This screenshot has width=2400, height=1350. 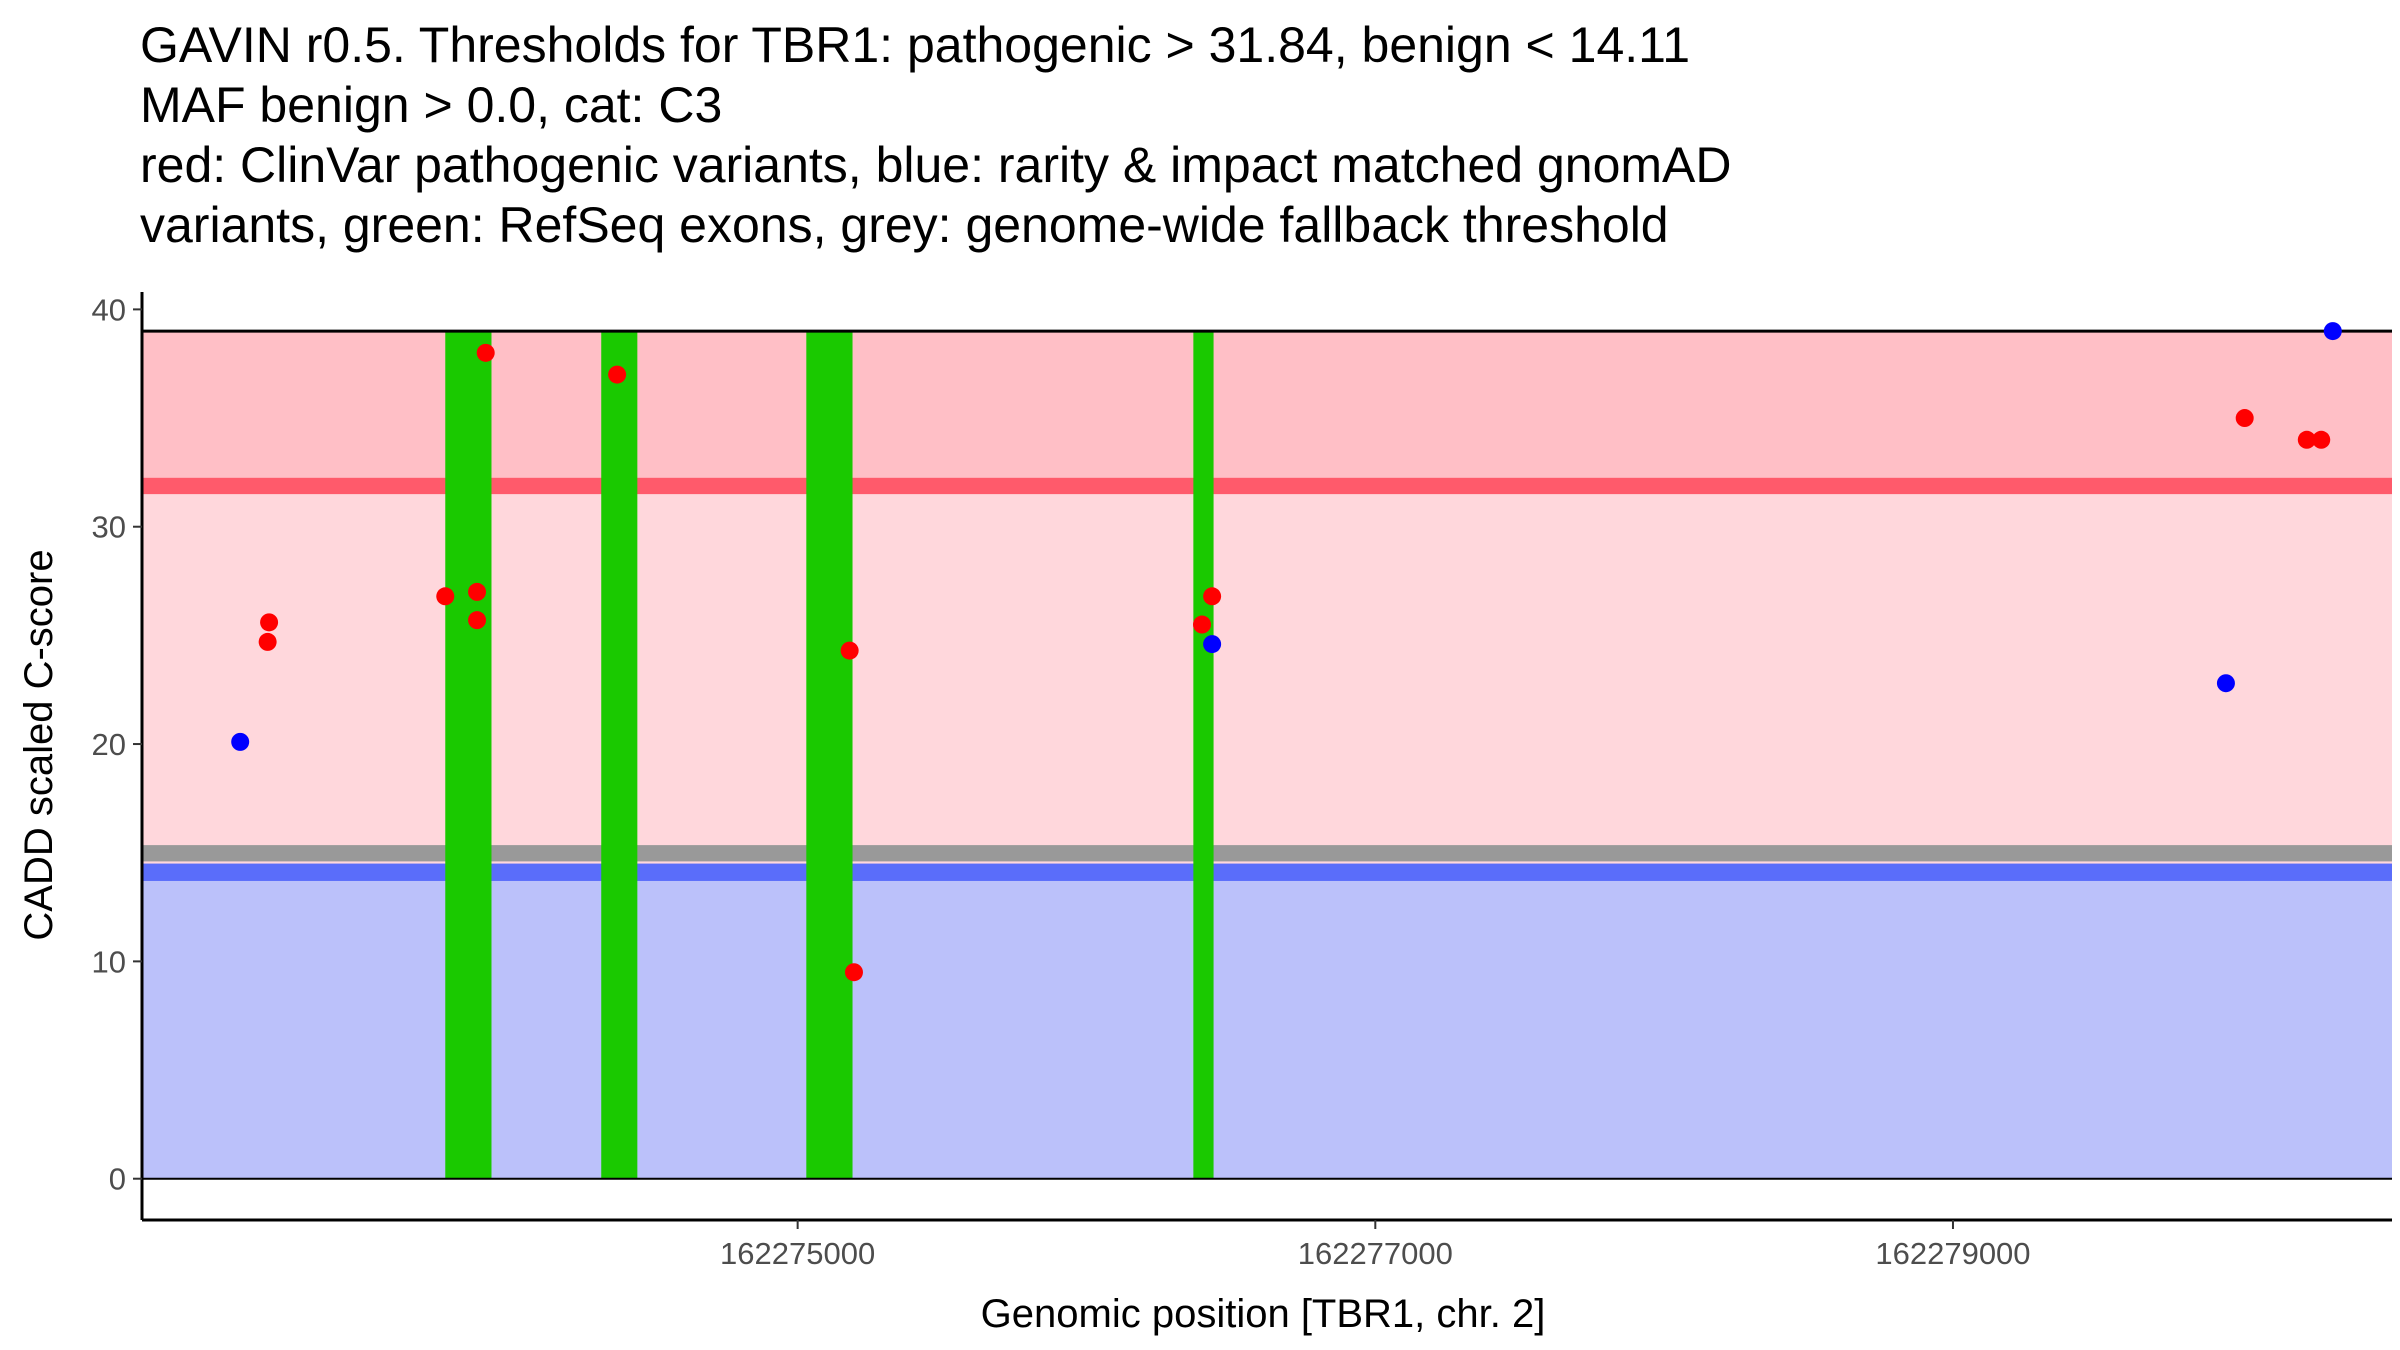 What do you see at coordinates (431, 105) in the screenshot?
I see `title-line-2: MAF benign > 0.0, cat: C3` at bounding box center [431, 105].